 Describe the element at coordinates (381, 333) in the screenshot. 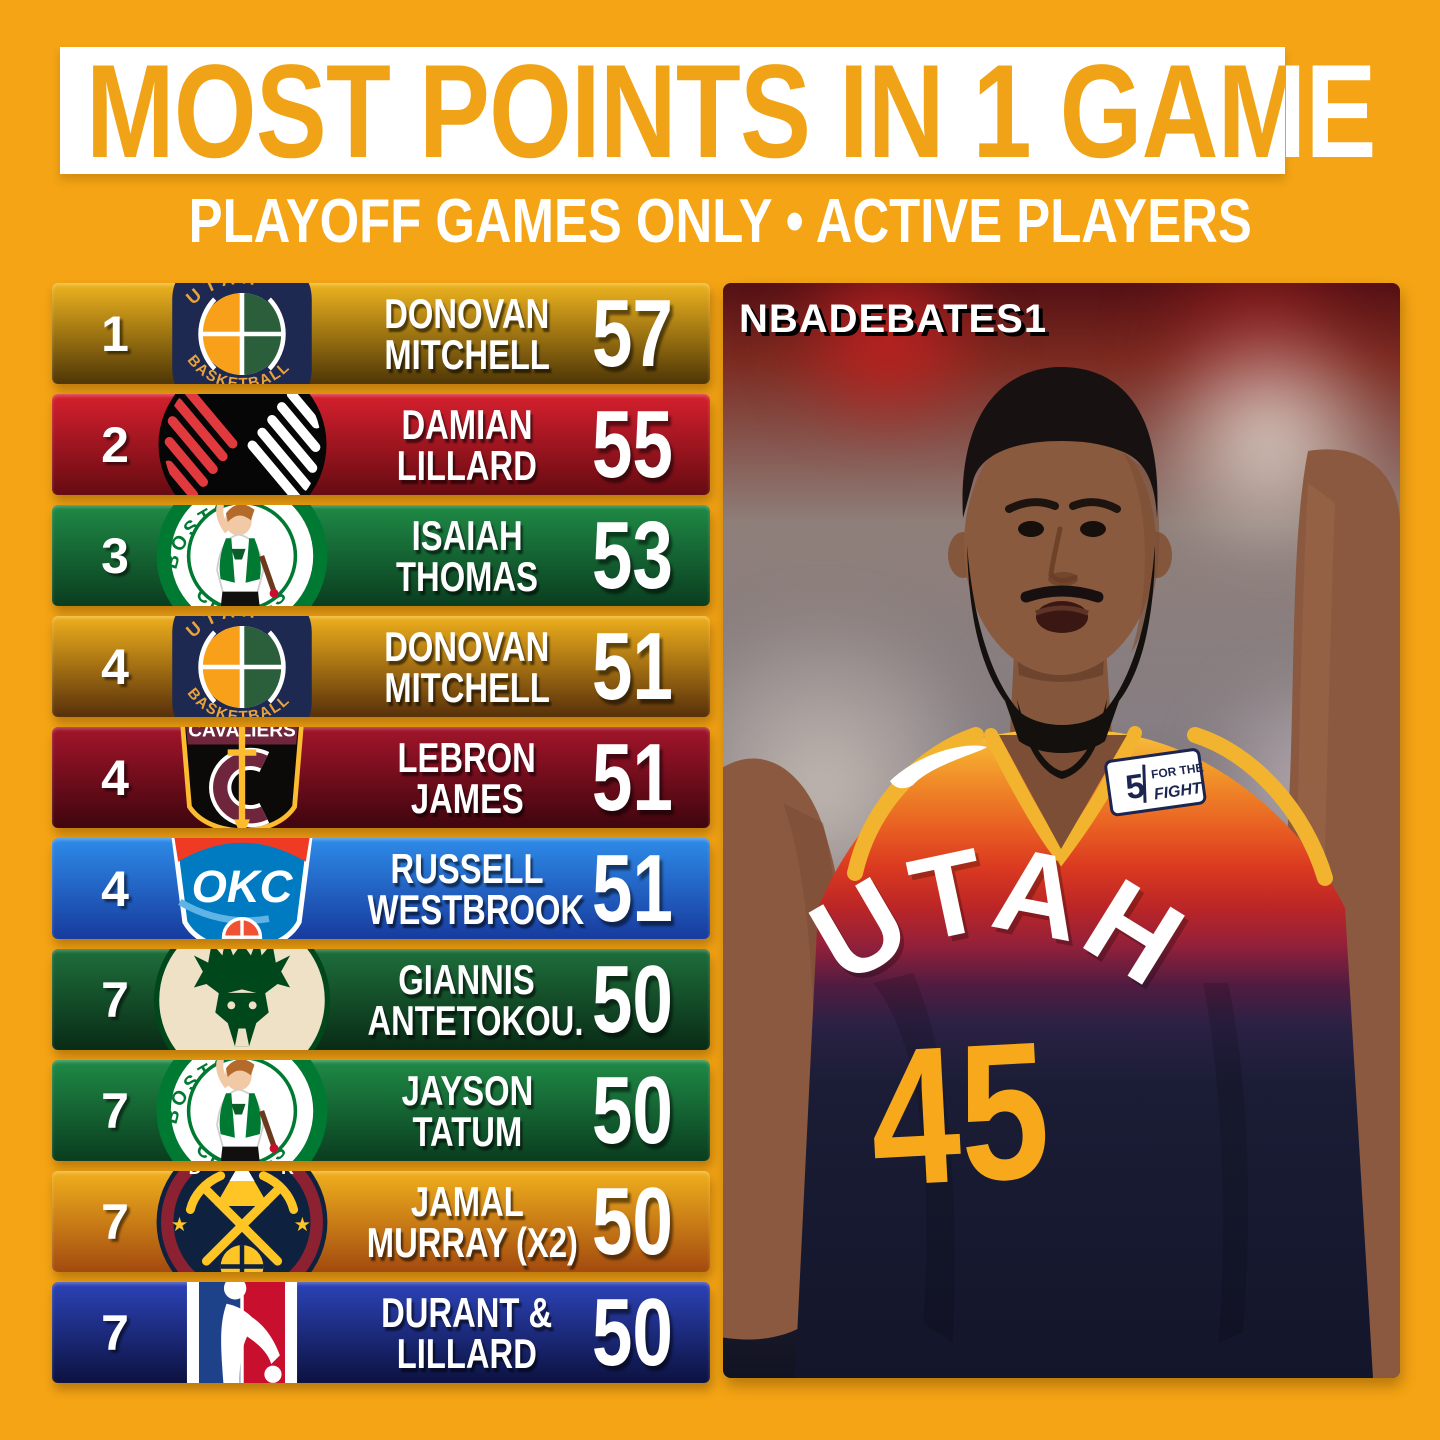

I see `ranking-row-1: 1 UTAH BASKETBALL DONOVAN MITCHELL 57` at that location.